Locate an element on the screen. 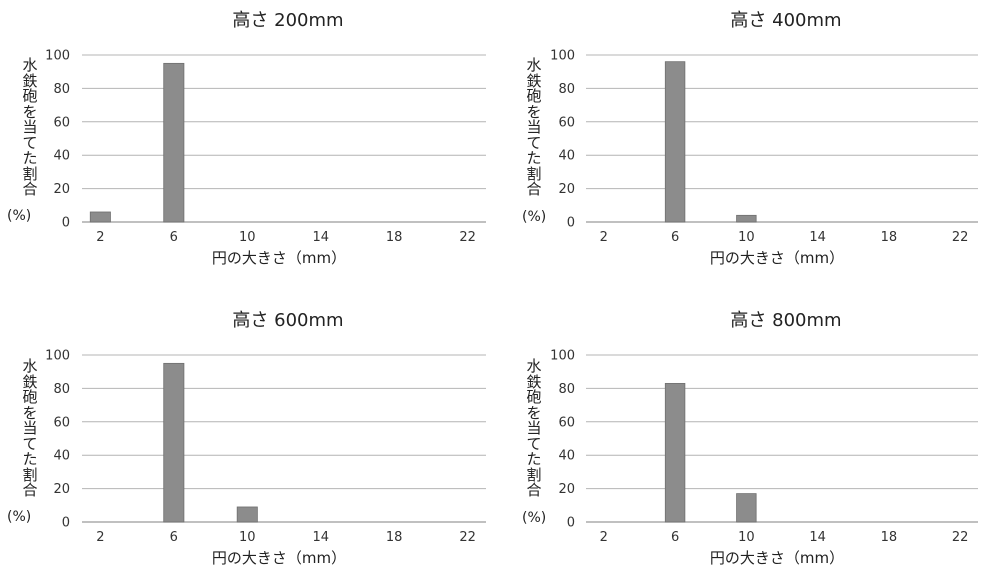 Image resolution: width=981 pixels, height=585 pixels. bar-2mm is located at coordinates (100, 217).